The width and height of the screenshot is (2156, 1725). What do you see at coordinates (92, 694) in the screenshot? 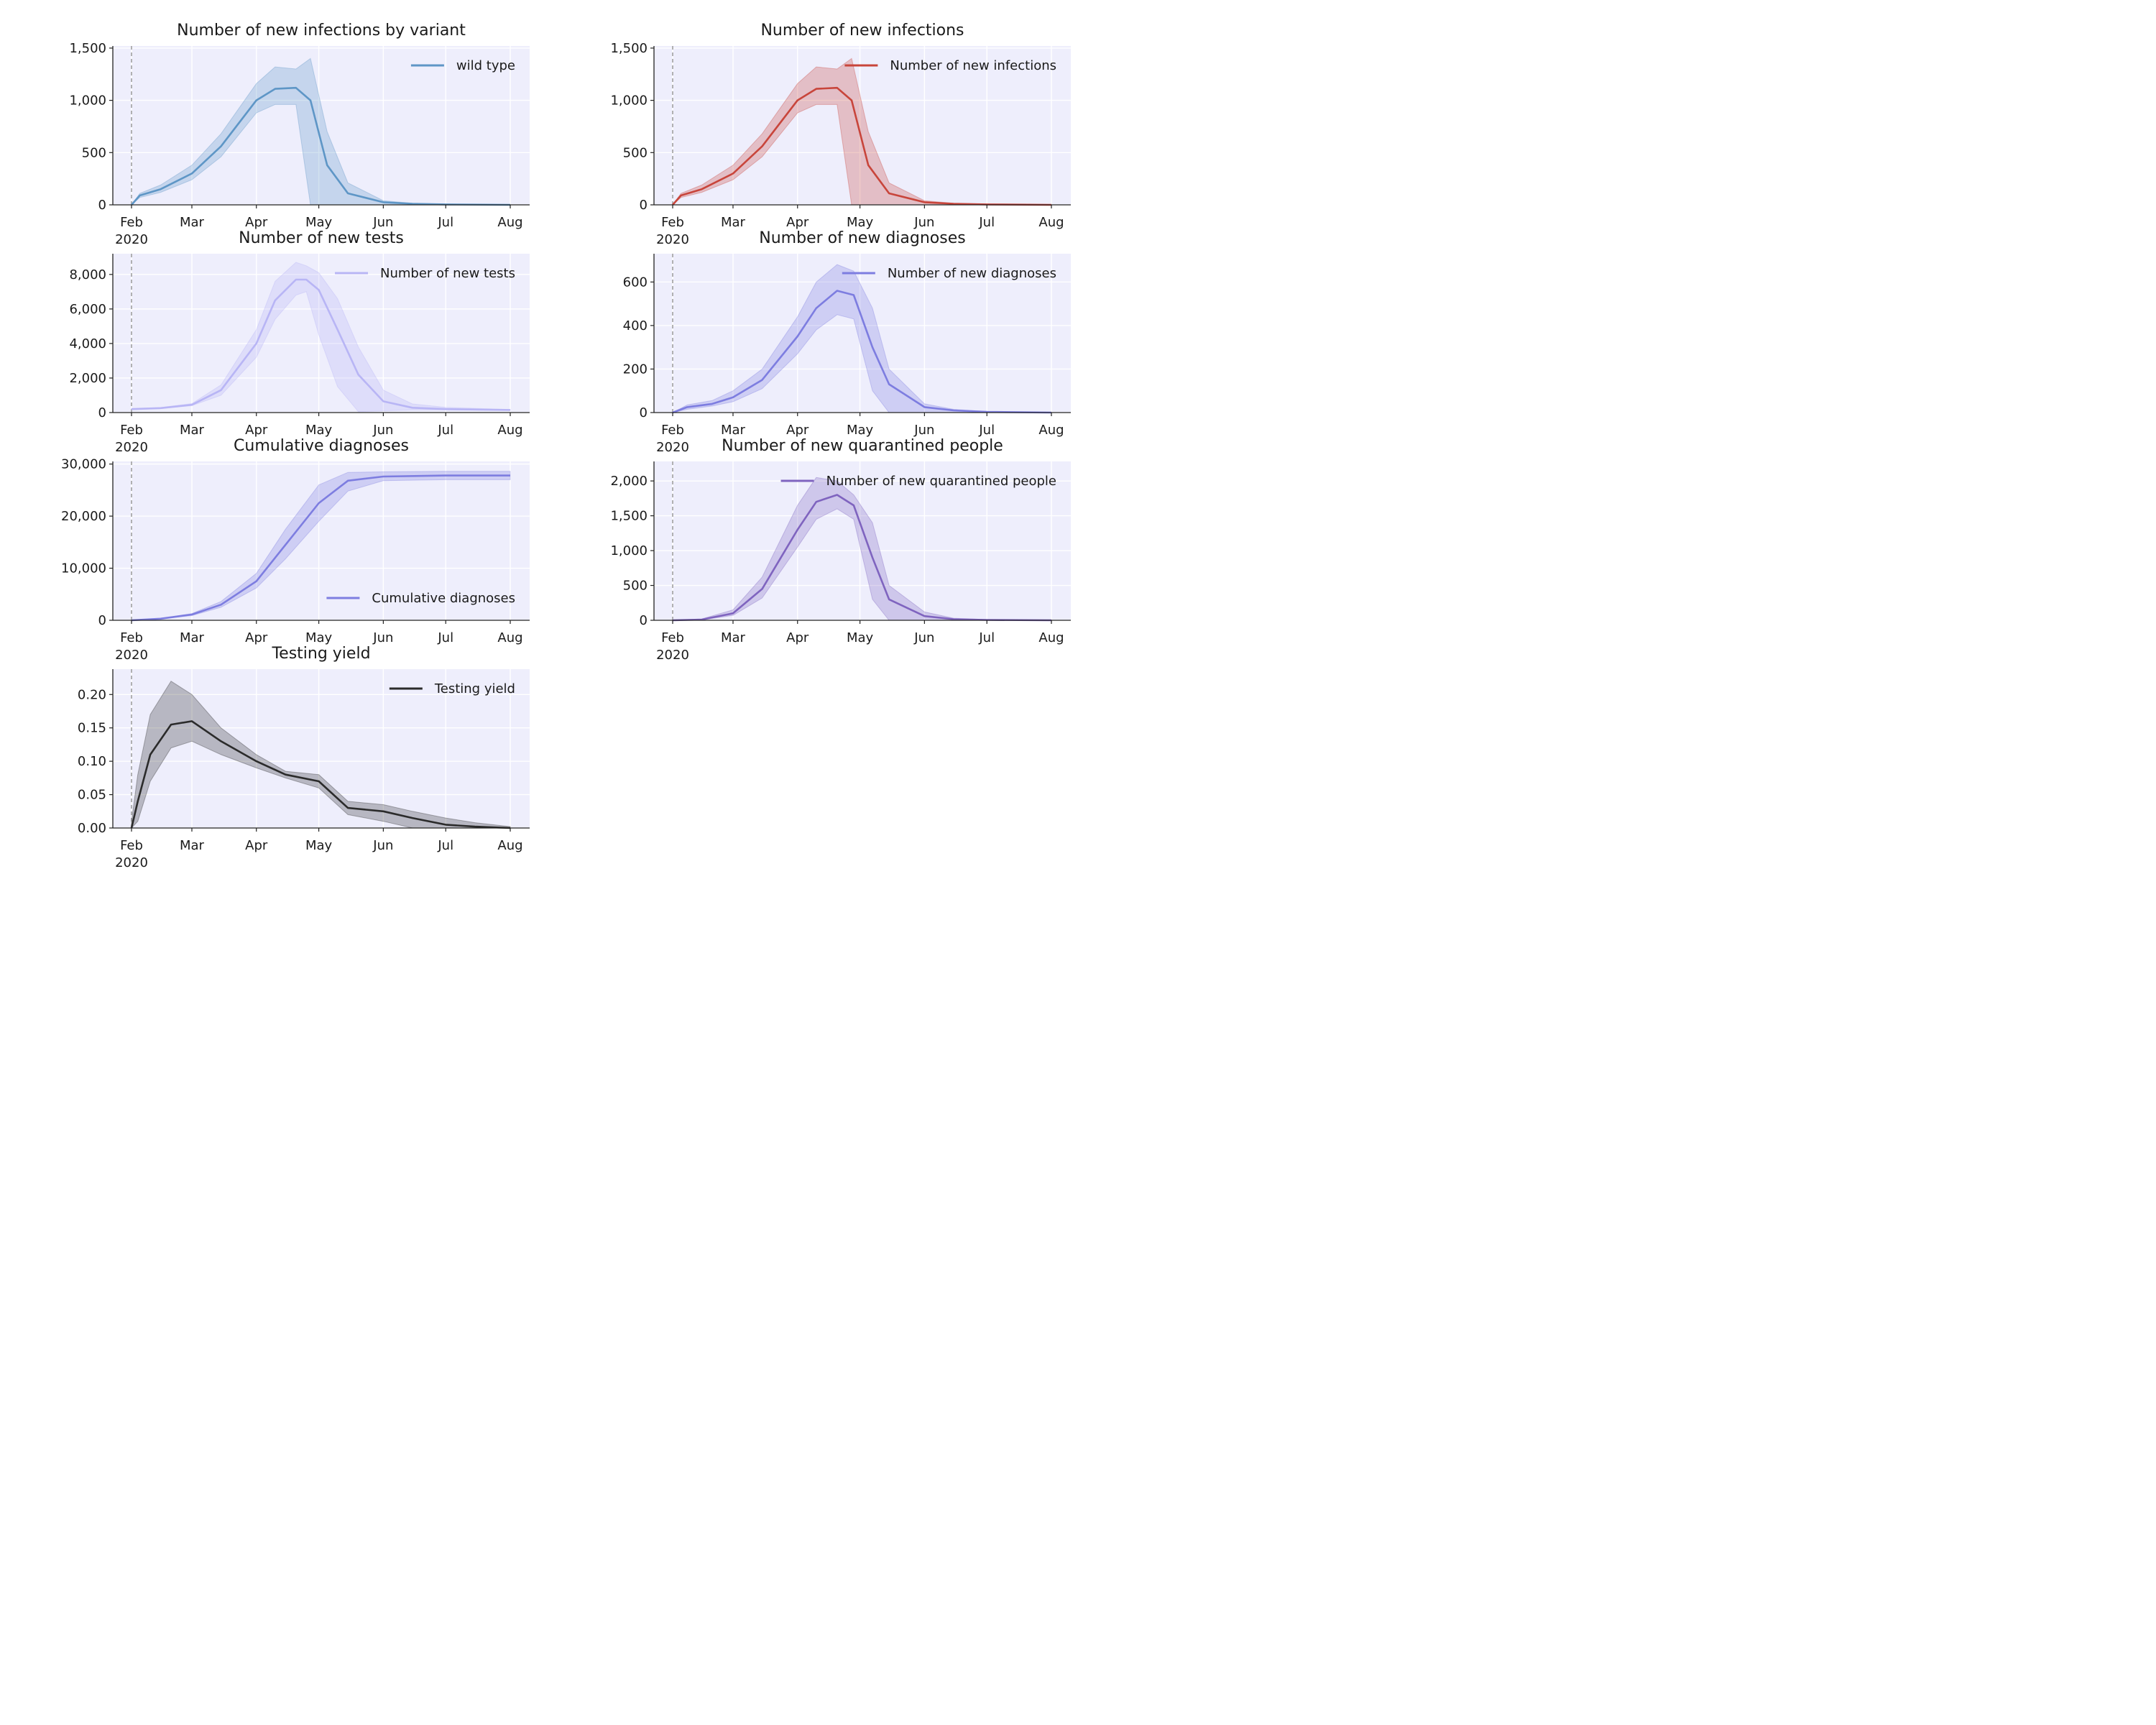
I see `y-tick-label: 0.20` at bounding box center [92, 694].